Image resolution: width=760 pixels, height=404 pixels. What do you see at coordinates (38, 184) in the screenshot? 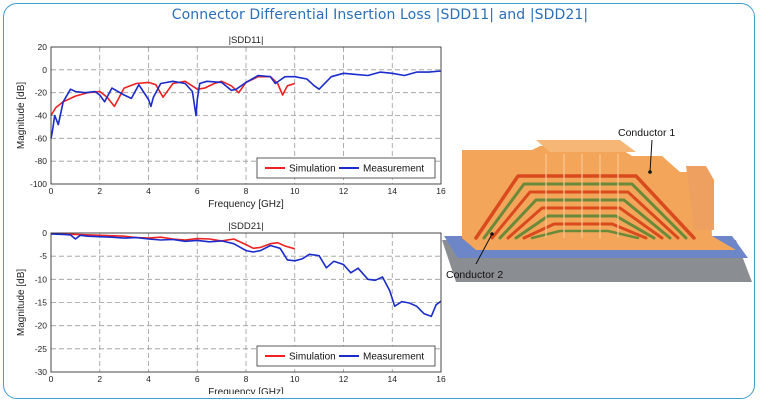
I see `y-tick-label: -100` at bounding box center [38, 184].